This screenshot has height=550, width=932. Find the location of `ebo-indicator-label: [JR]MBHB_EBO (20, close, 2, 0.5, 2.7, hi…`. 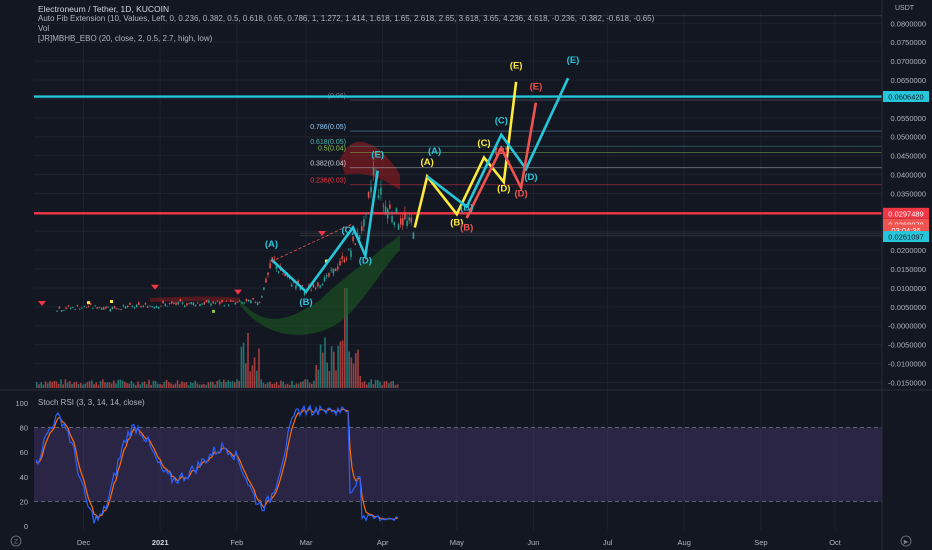

ebo-indicator-label: [JR]MBHB_EBO (20, close, 2, 0.5, 2.7, hi… is located at coordinates (125, 38).